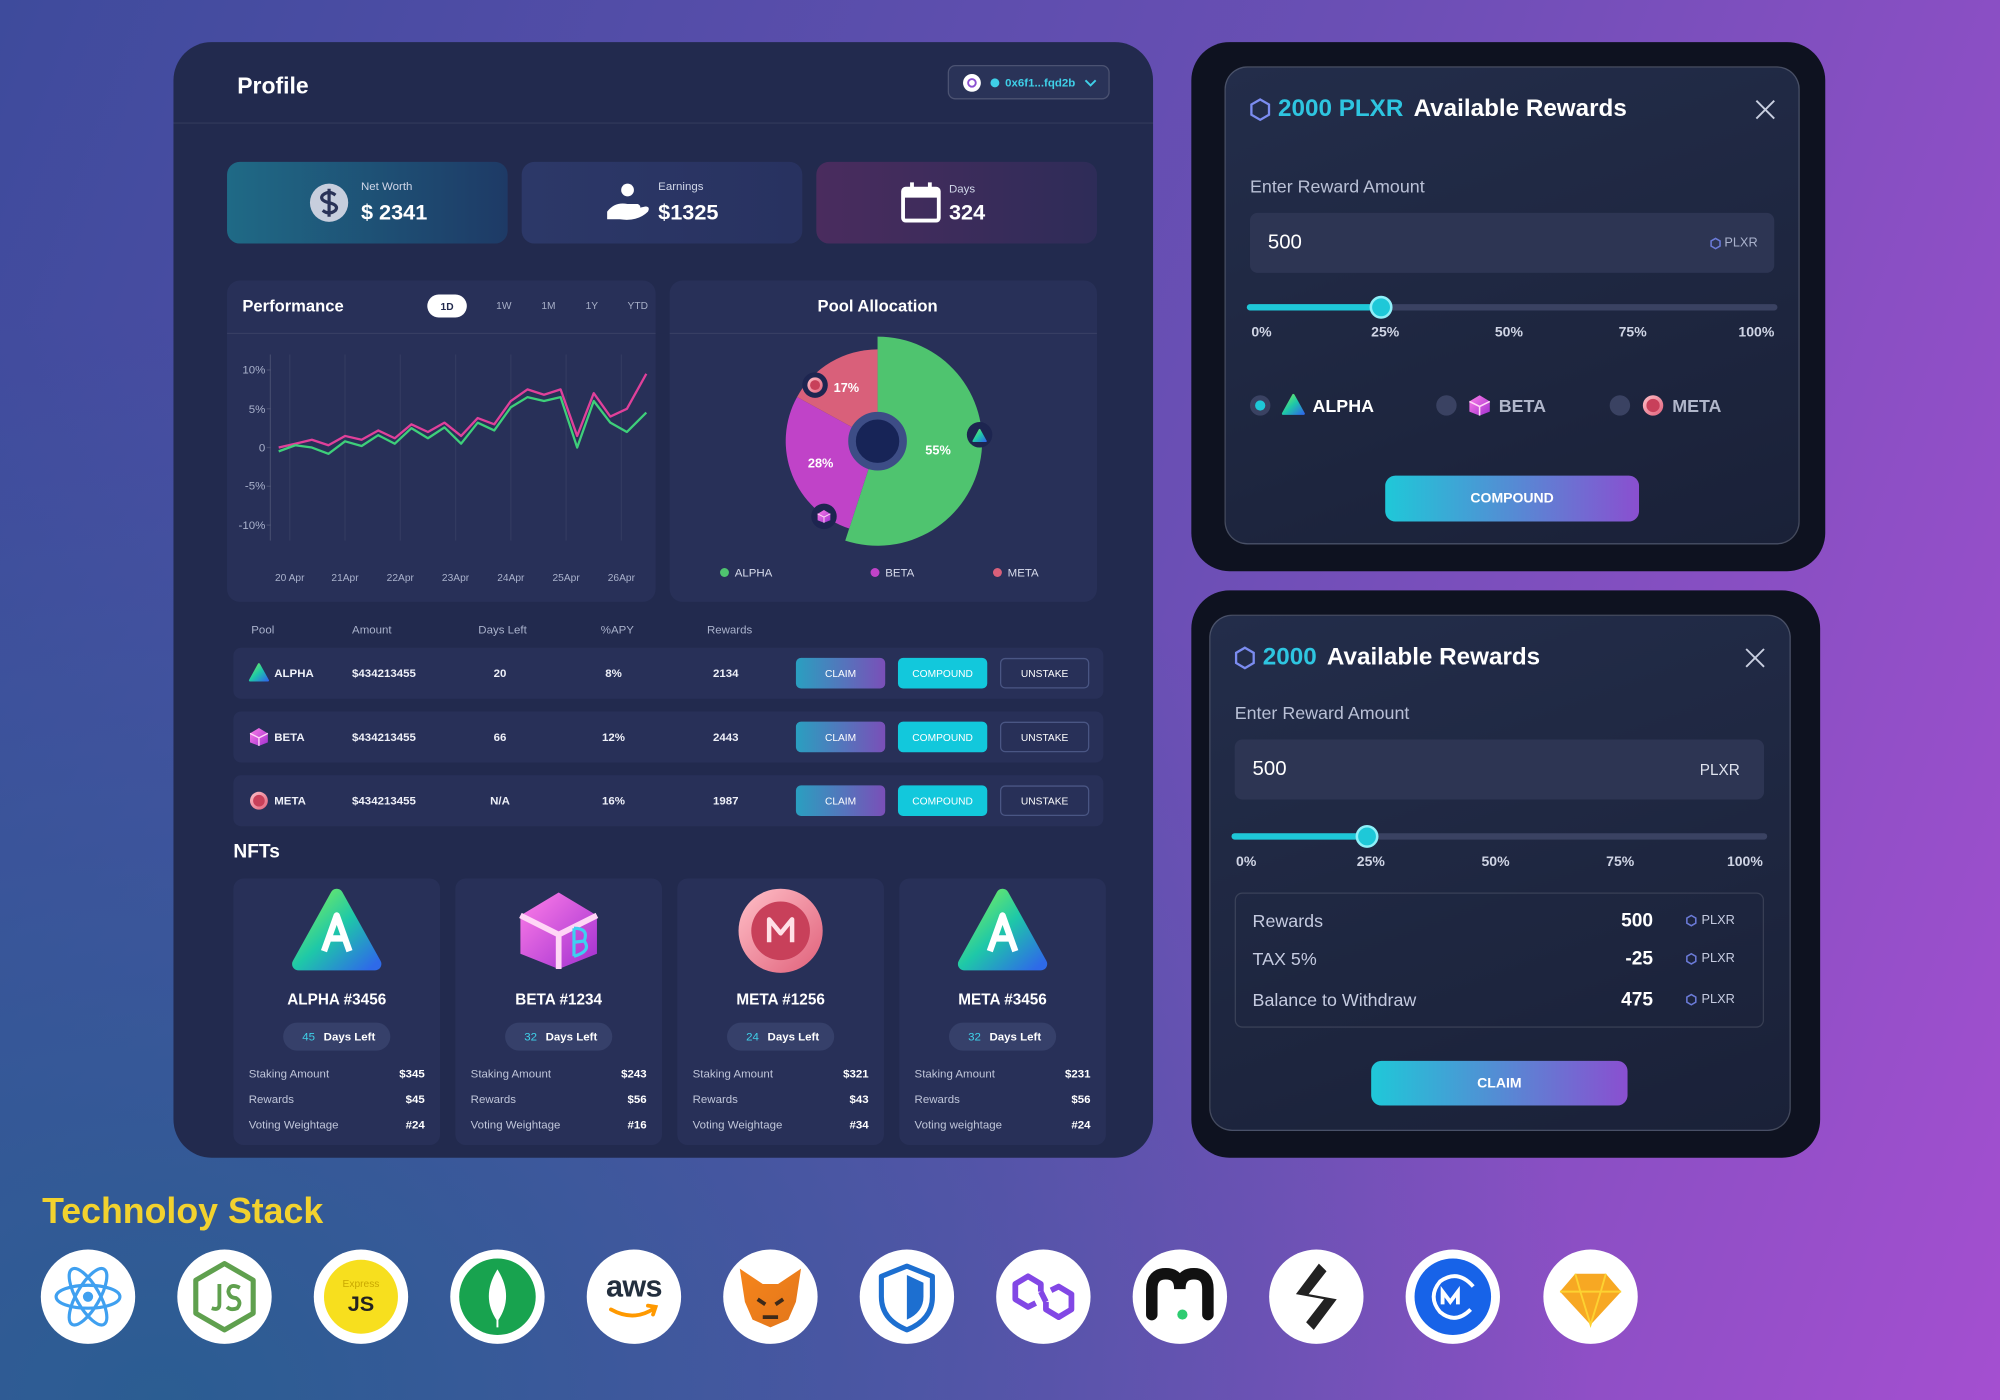  What do you see at coordinates (1040, 83) in the screenshot?
I see `wallet-address: 0x6f1...fqd2b` at bounding box center [1040, 83].